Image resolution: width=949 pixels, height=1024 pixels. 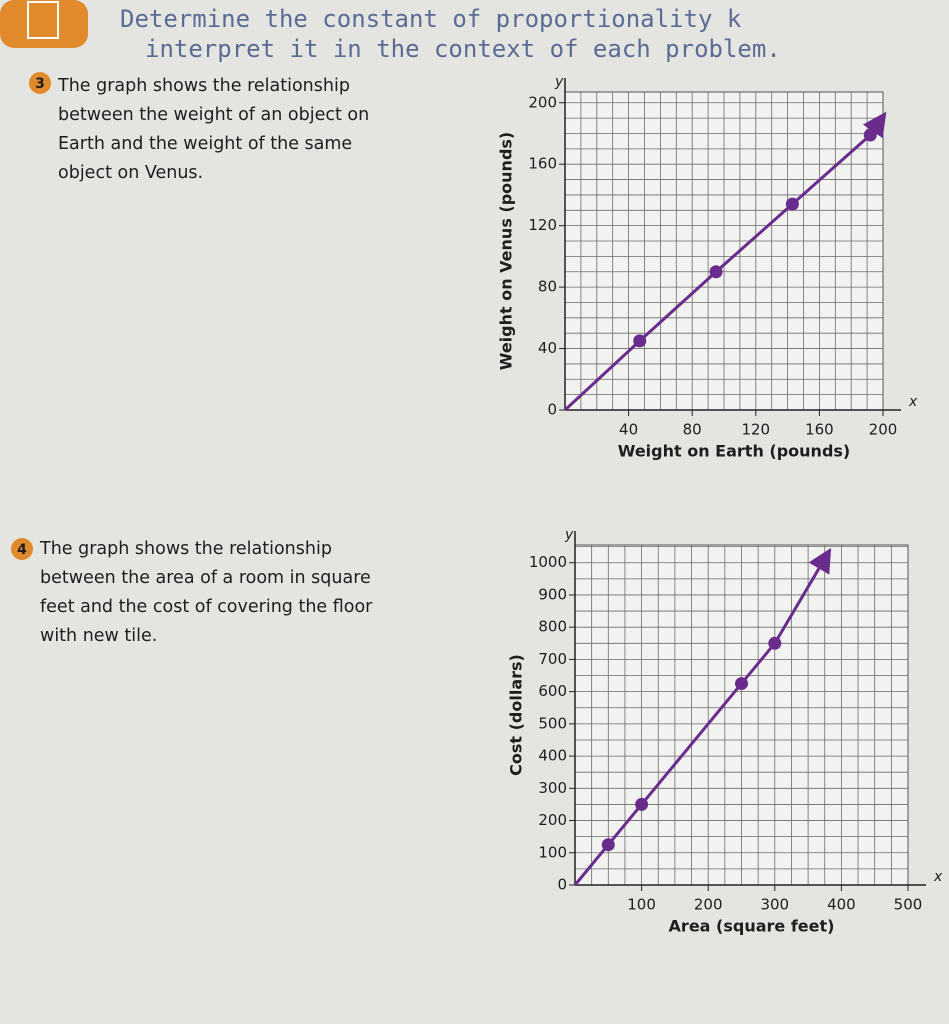 I want to click on y-tick-label: 80, so click(x=547, y=287).